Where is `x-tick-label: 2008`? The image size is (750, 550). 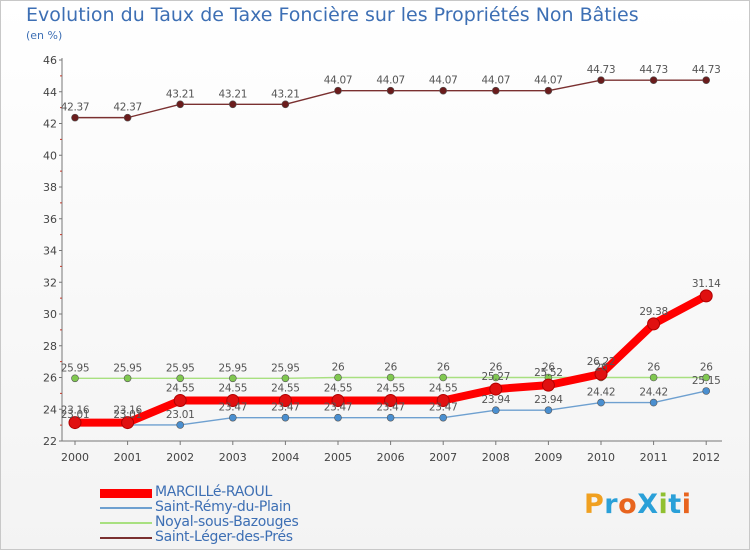
x-tick-label: 2008 is located at coordinates (496, 457).